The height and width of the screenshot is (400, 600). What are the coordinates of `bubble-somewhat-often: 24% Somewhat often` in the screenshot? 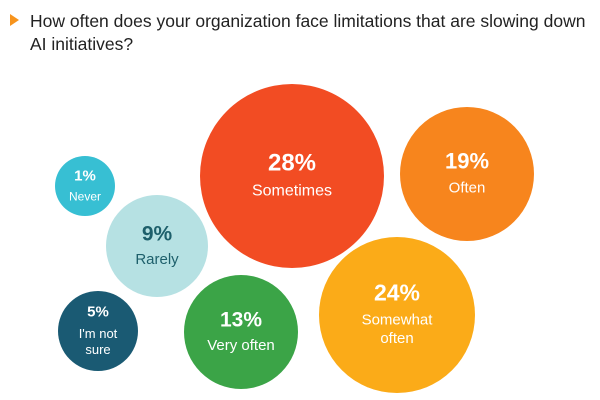 It's located at (397, 315).